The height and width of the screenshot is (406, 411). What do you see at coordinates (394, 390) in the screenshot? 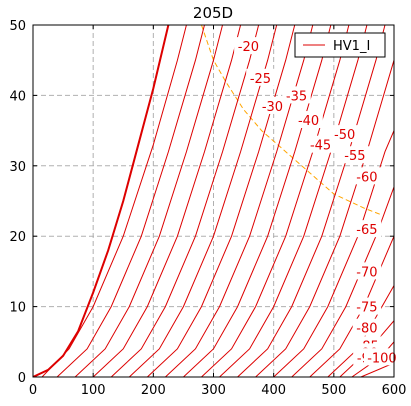
I see `x-tick-label: 600` at bounding box center [394, 390].